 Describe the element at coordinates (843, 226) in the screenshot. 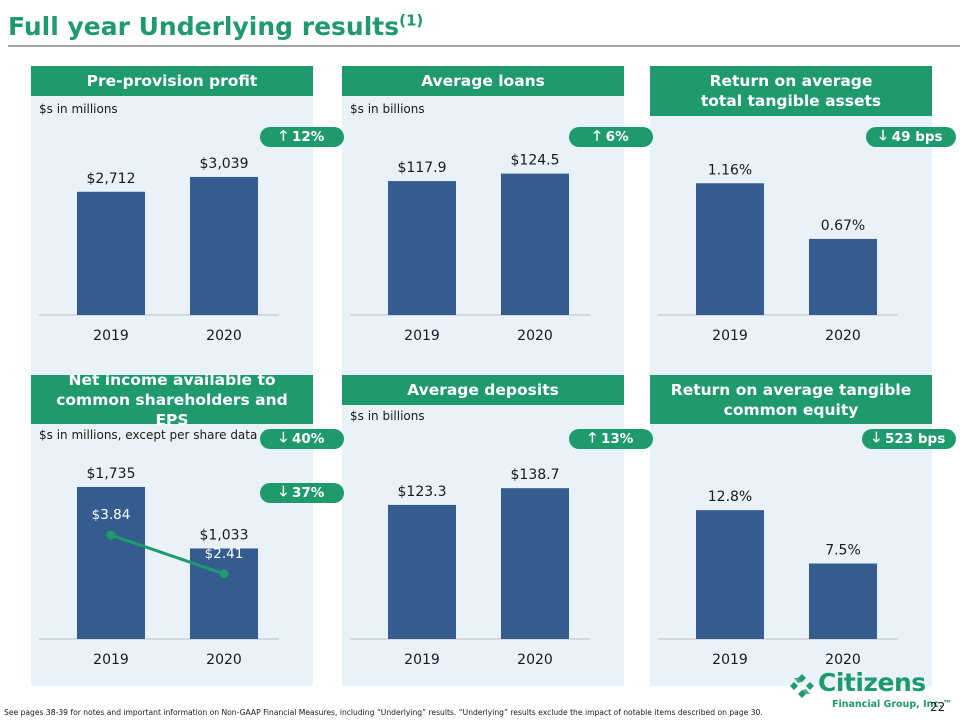

I see `data-label-2020: 0.67%` at that location.